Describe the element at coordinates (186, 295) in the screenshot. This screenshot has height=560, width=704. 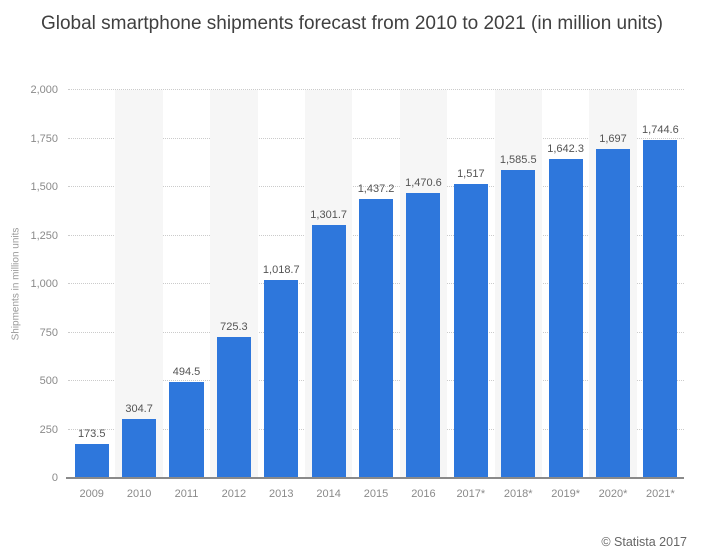
I see `category-column: 494.5 2011` at that location.